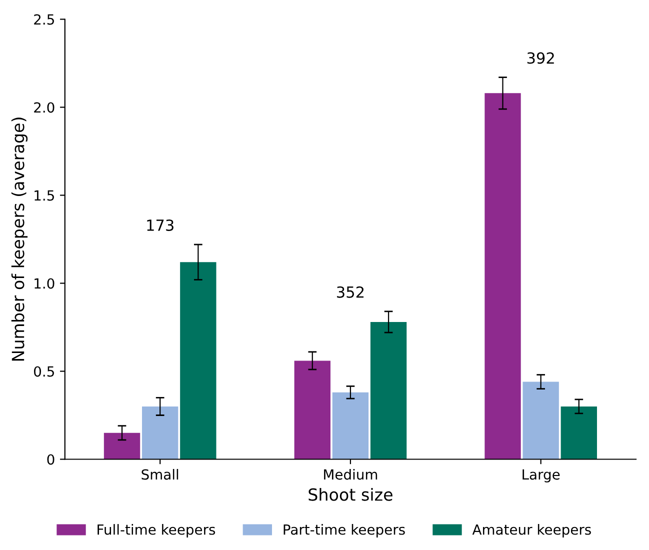 The height and width of the screenshot is (550, 649). Describe the element at coordinates (540, 58) in the screenshot. I see `annotation: 392` at that location.